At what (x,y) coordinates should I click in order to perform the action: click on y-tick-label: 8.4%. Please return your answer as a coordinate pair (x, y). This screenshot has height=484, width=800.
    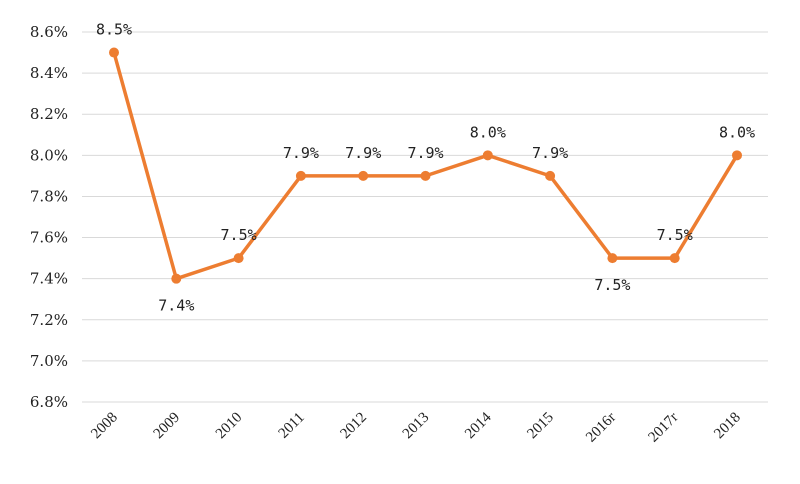
    Looking at the image, I should click on (49, 73).